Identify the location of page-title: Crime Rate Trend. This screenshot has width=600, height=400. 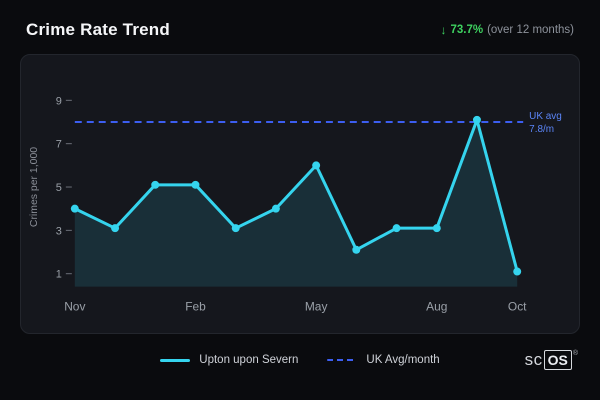
(98, 29).